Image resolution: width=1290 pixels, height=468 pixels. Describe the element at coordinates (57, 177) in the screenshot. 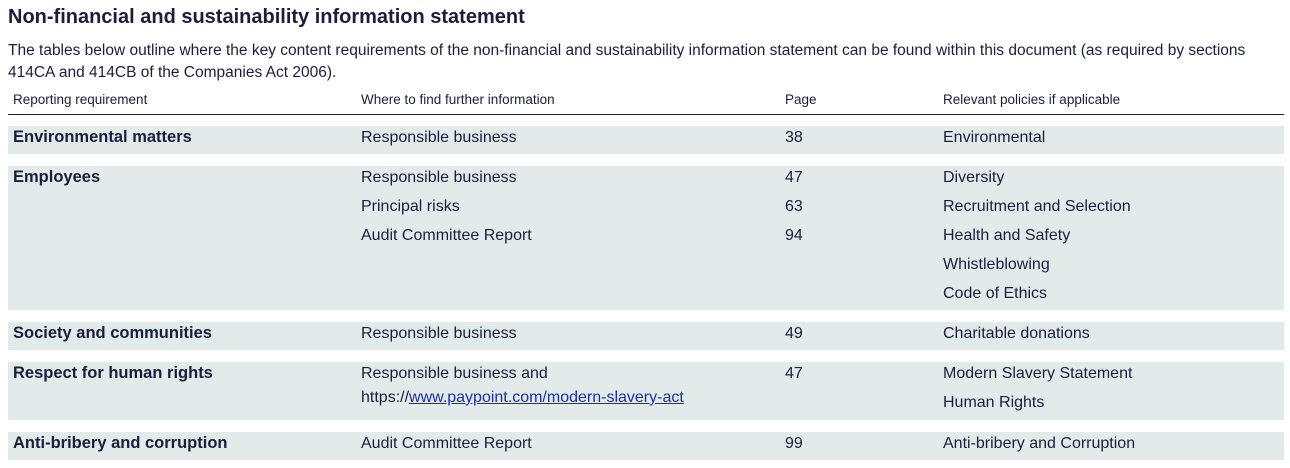

I see `row-requirement: Employees` at that location.